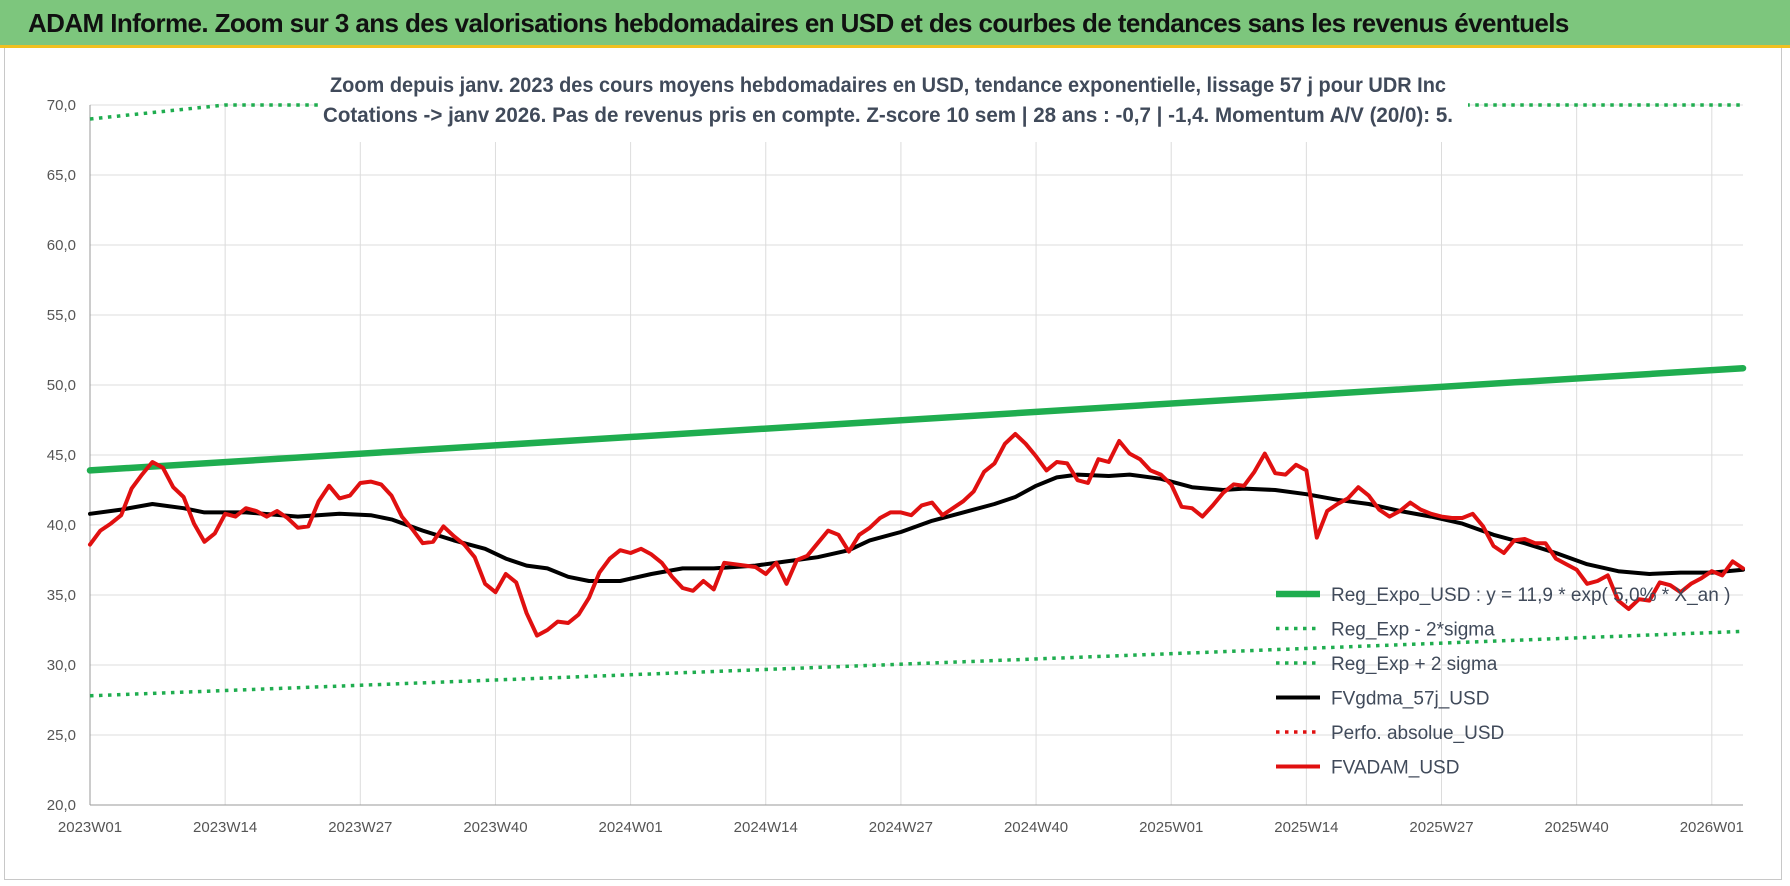 The height and width of the screenshot is (886, 1790). What do you see at coordinates (630, 827) in the screenshot?
I see `x-tick-label: 2024W01` at bounding box center [630, 827].